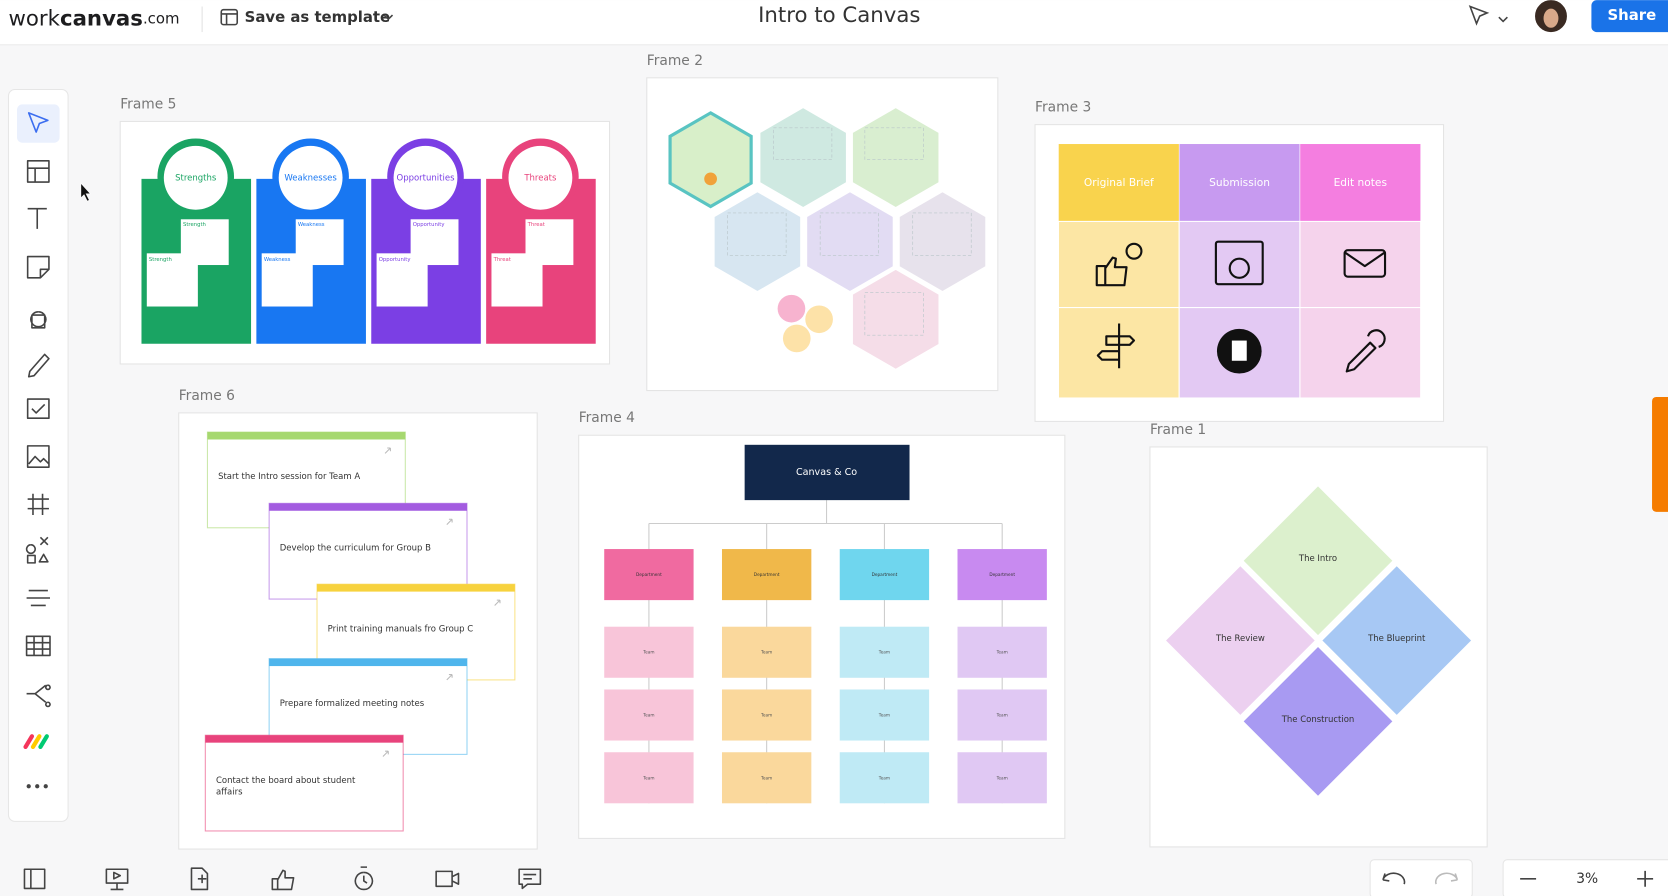 This screenshot has width=1668, height=896. Describe the element at coordinates (1421, 877) in the screenshot. I see `history-box` at that location.